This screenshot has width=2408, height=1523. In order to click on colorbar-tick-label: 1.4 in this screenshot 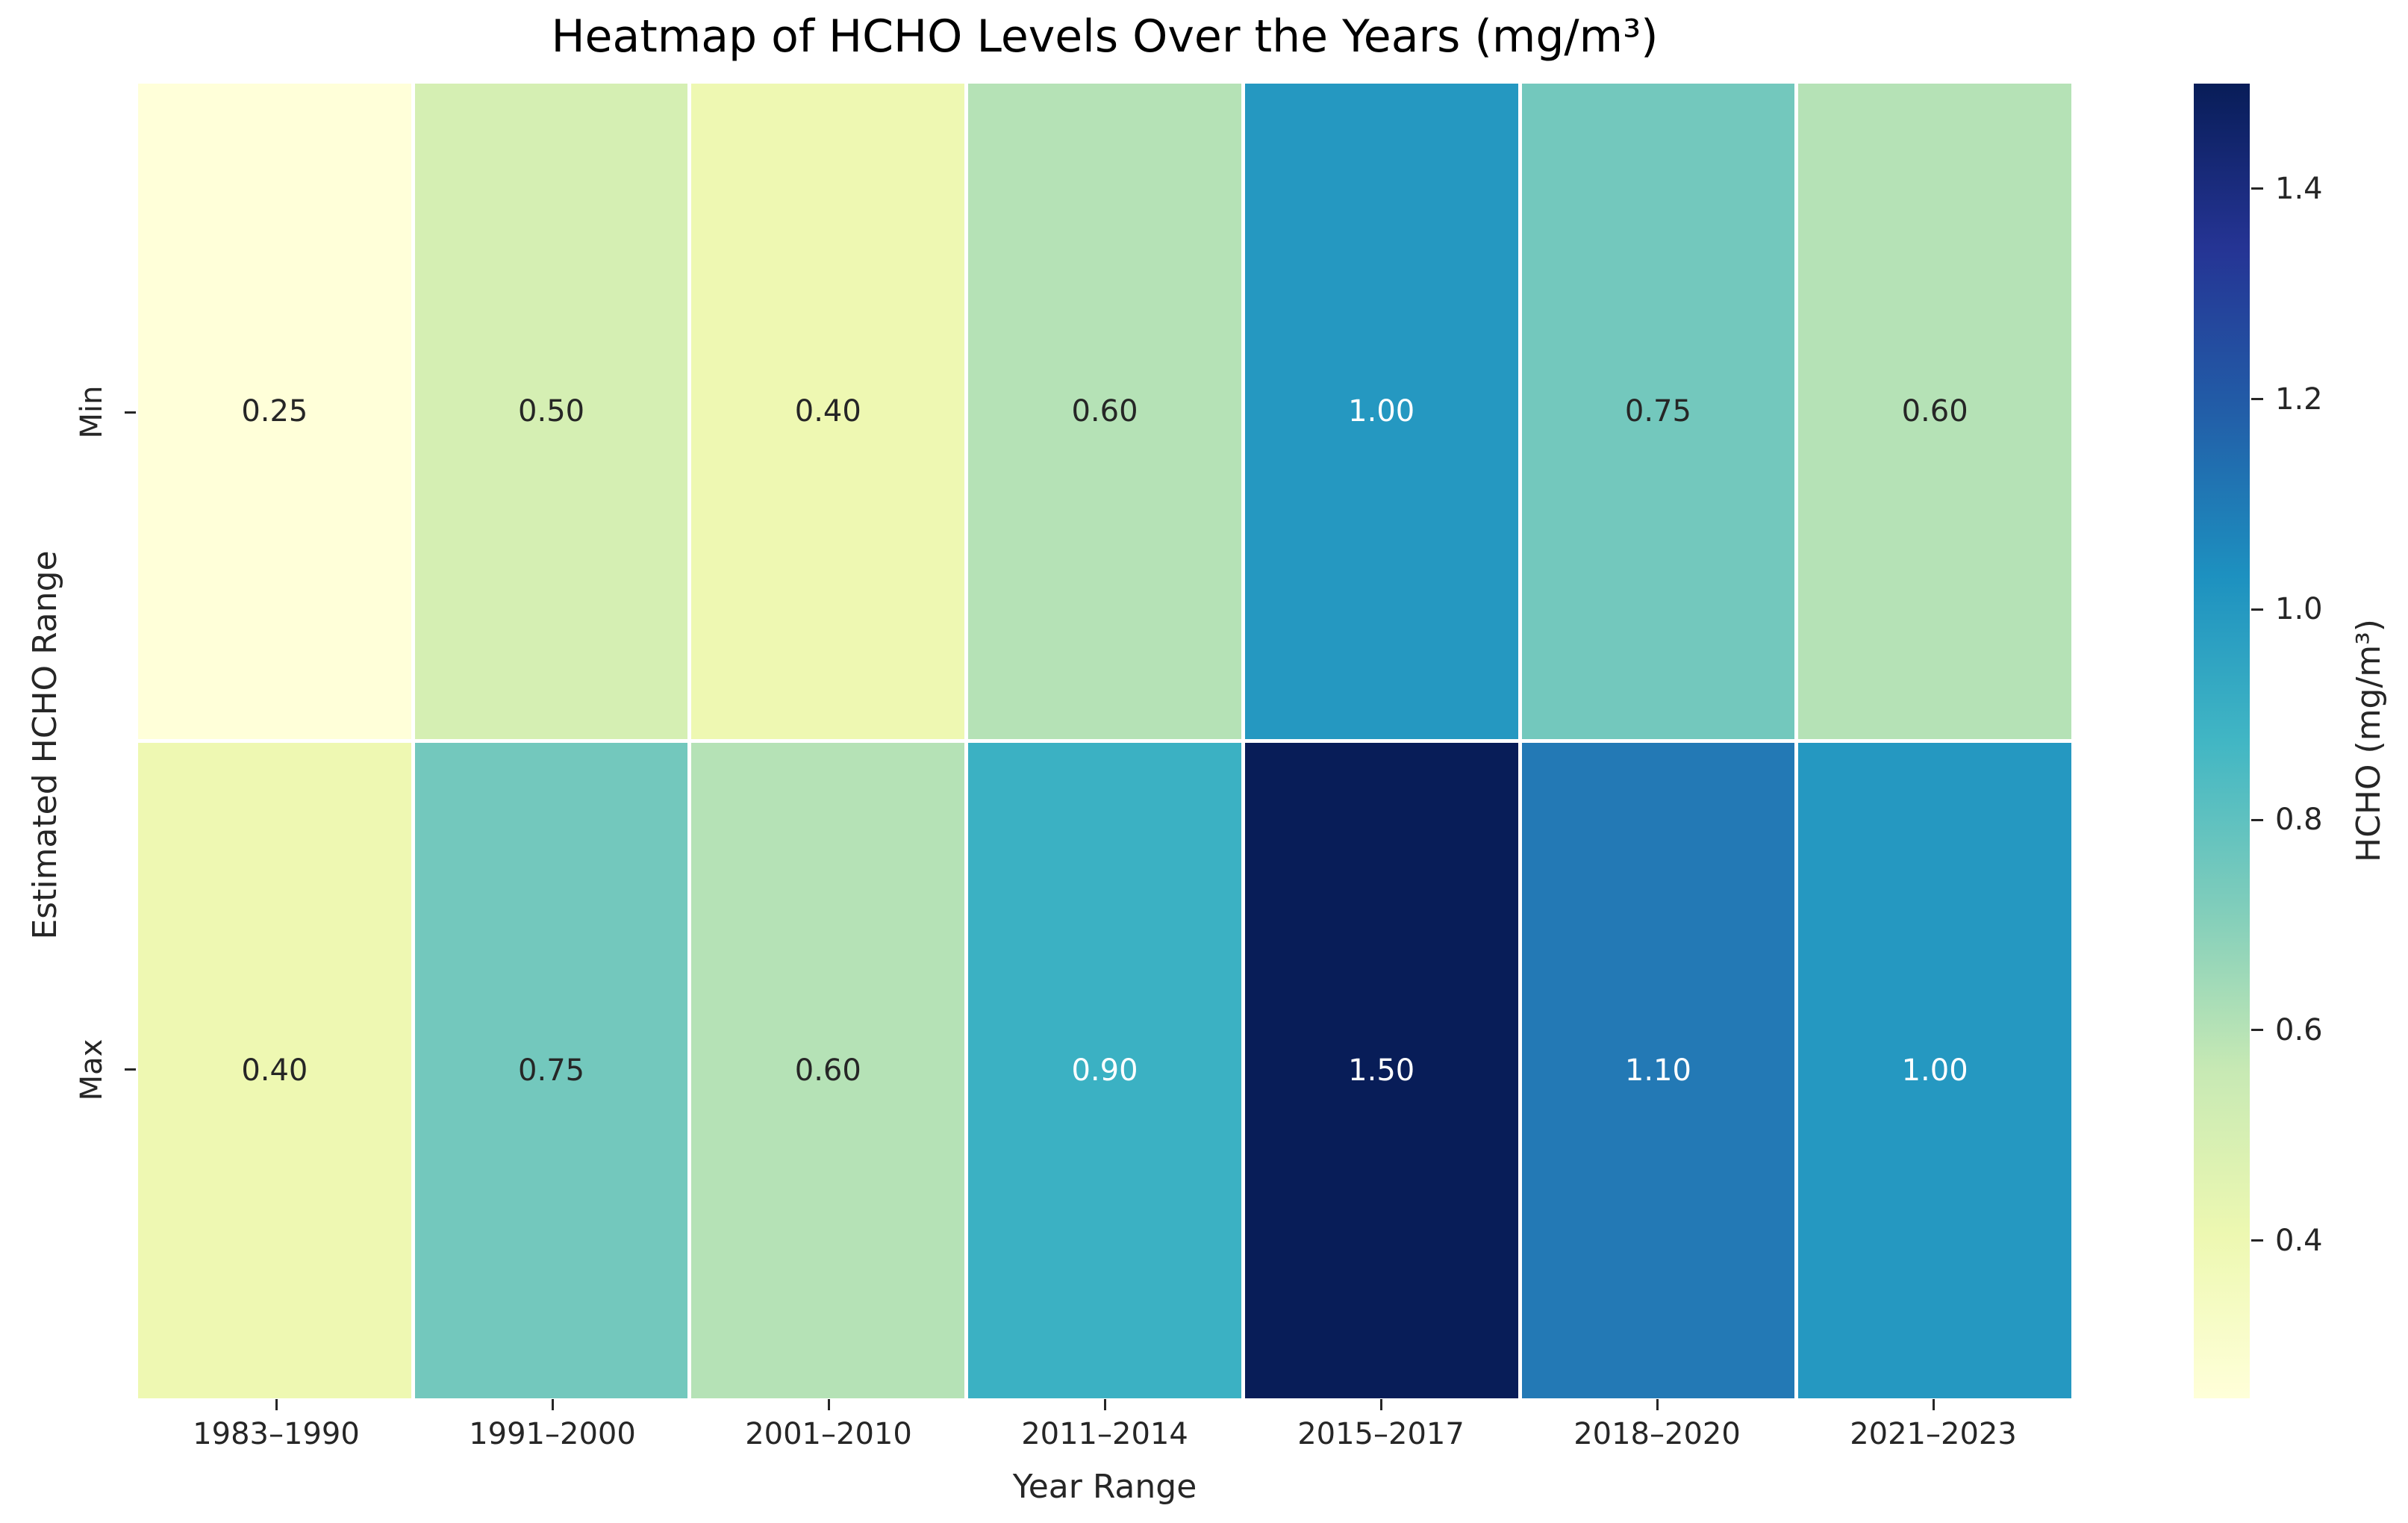, I will do `click(2299, 188)`.